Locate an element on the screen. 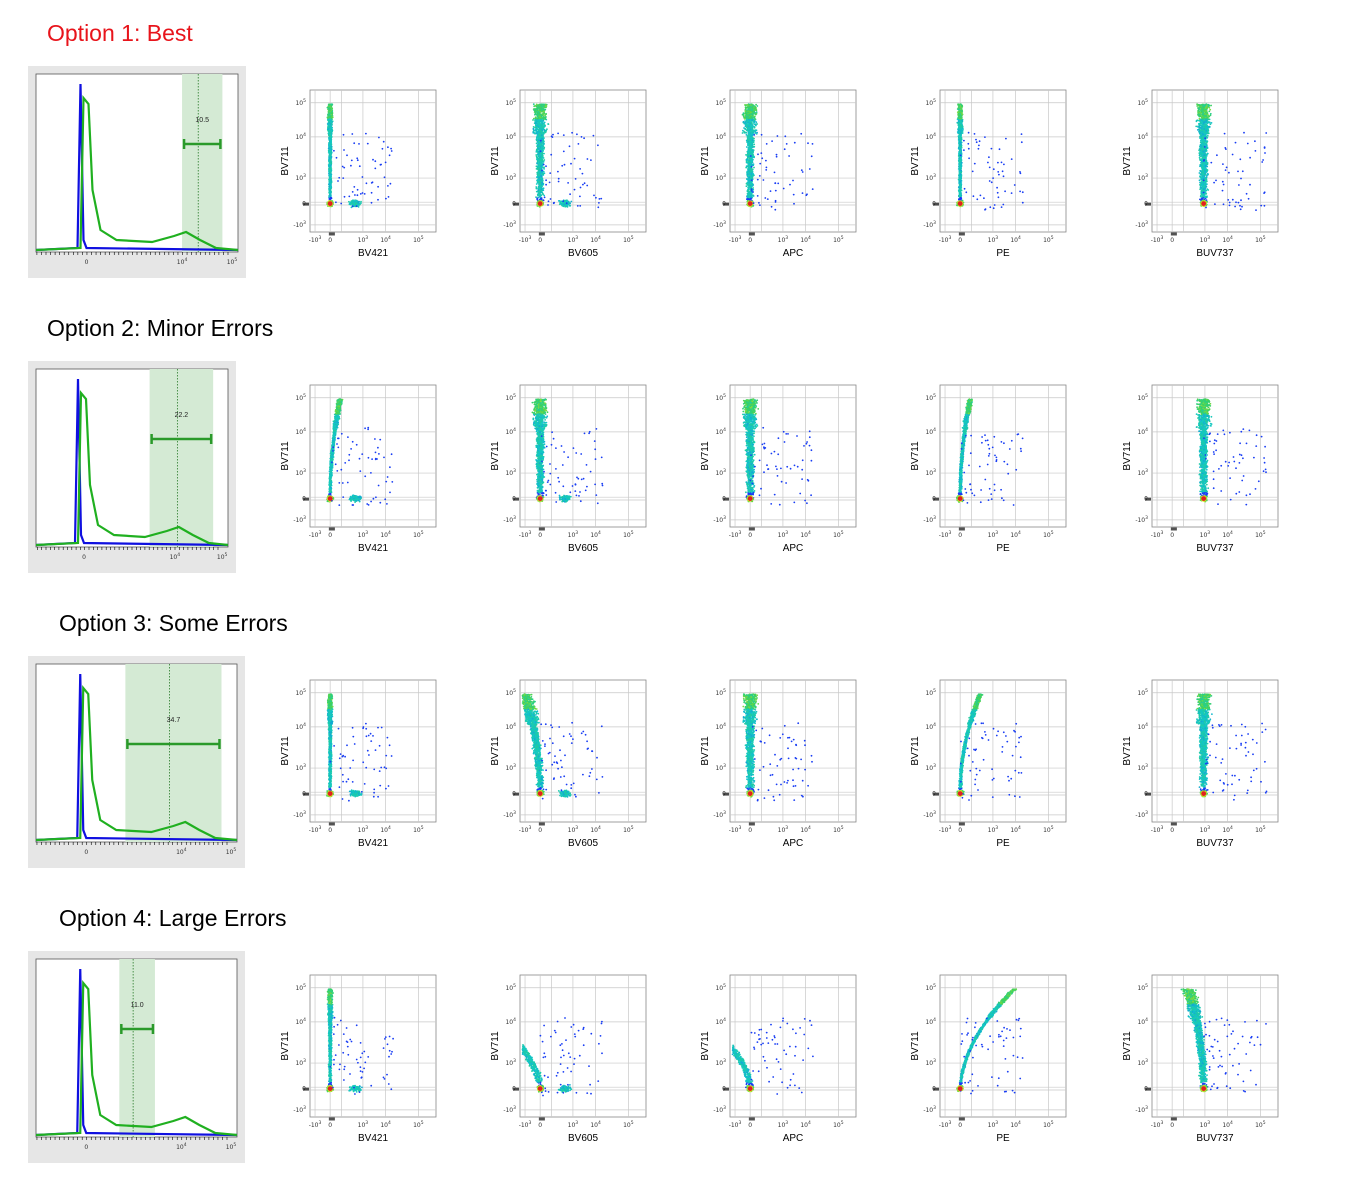 This screenshot has height=1187, width=1350. x-axis-label: BV605 is located at coordinates (583, 253).